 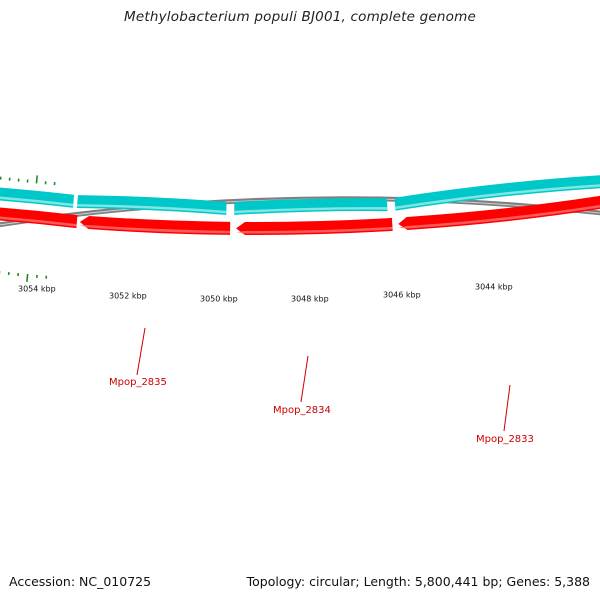 What do you see at coordinates (321, 386) in the screenshot?
I see `gene-labels: Mpop_2835 Mpop_2834 Mpop_2833` at bounding box center [321, 386].